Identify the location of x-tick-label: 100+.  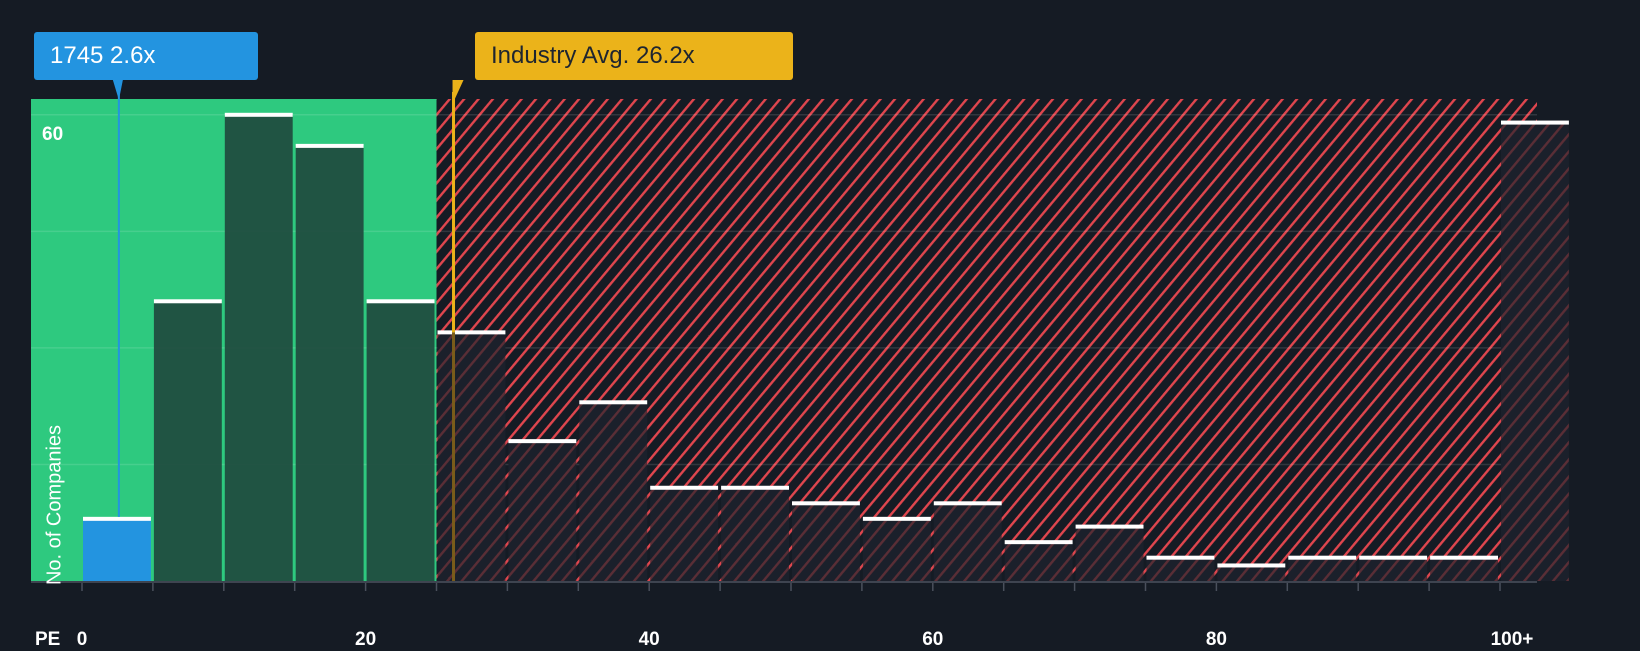
(1512, 639).